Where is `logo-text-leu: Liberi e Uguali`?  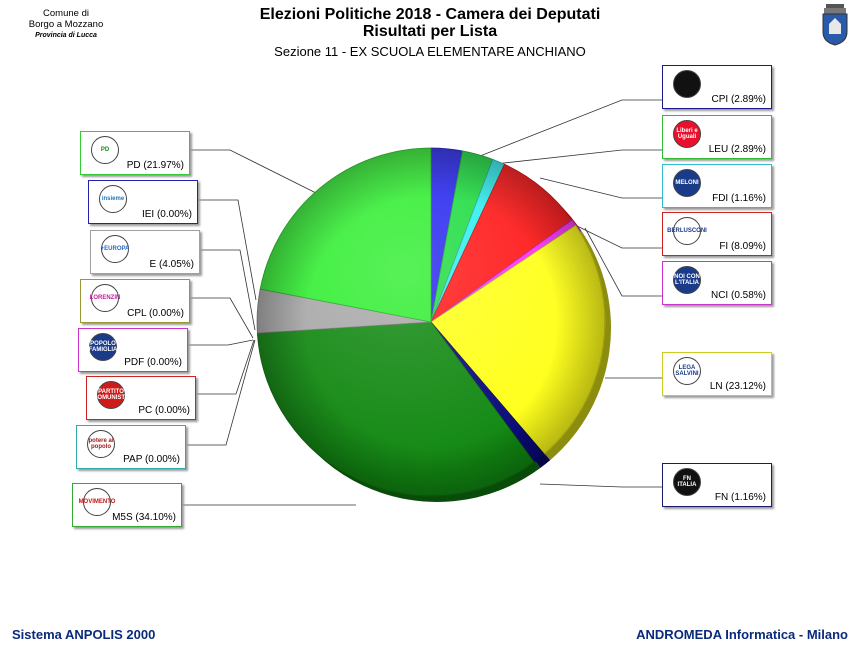
logo-text-leu: Liberi e Uguali is located at coordinates (687, 134).